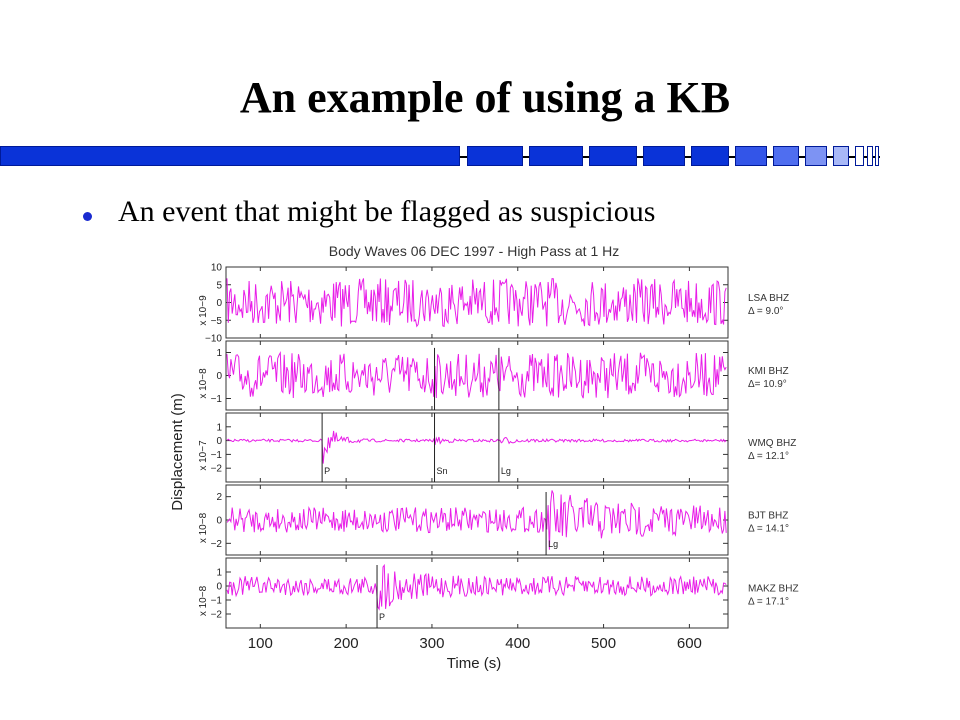 This screenshot has height=720, width=960. Describe the element at coordinates (203, 310) in the screenshot. I see `scale-label: x 10−9` at that location.